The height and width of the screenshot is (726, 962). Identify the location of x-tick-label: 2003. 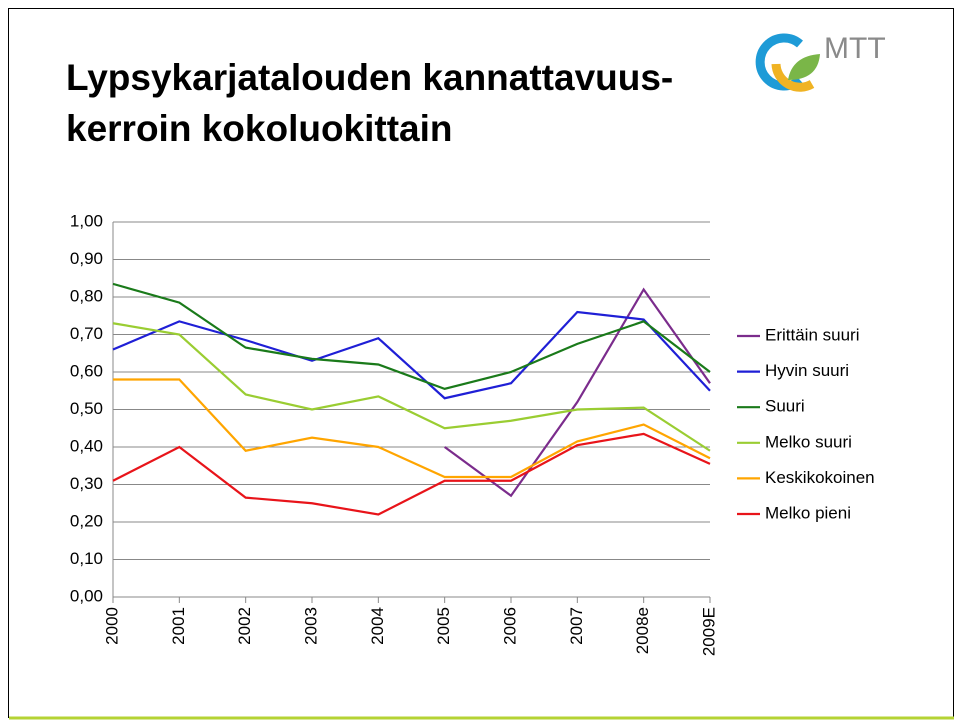
(310, 626).